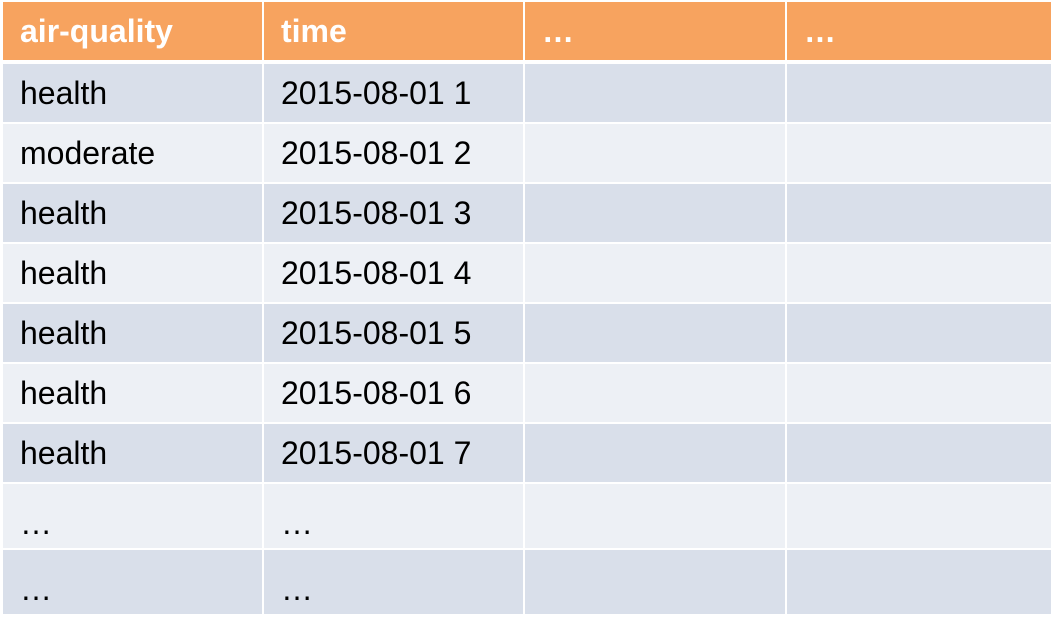 This screenshot has height=626, width=1052. I want to click on cell-time: 2015-08-01 5, so click(393, 333).